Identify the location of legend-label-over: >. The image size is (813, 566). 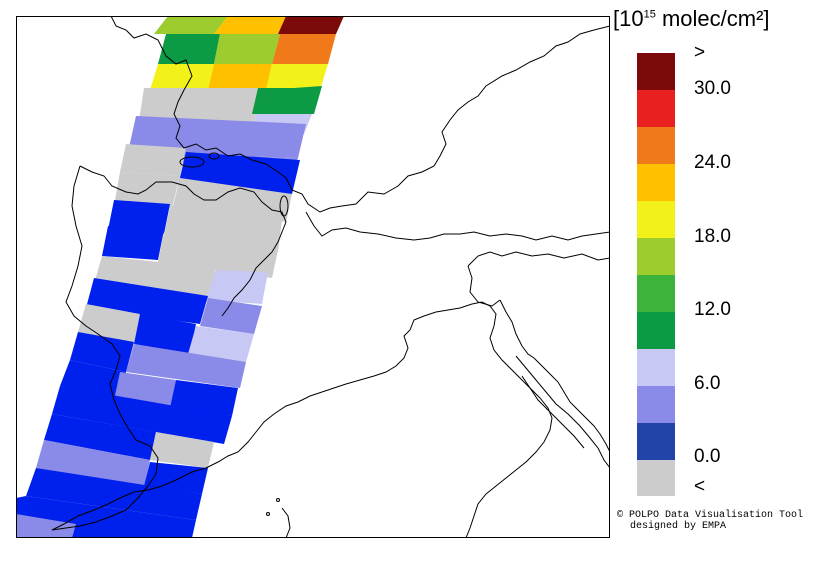
(700, 52).